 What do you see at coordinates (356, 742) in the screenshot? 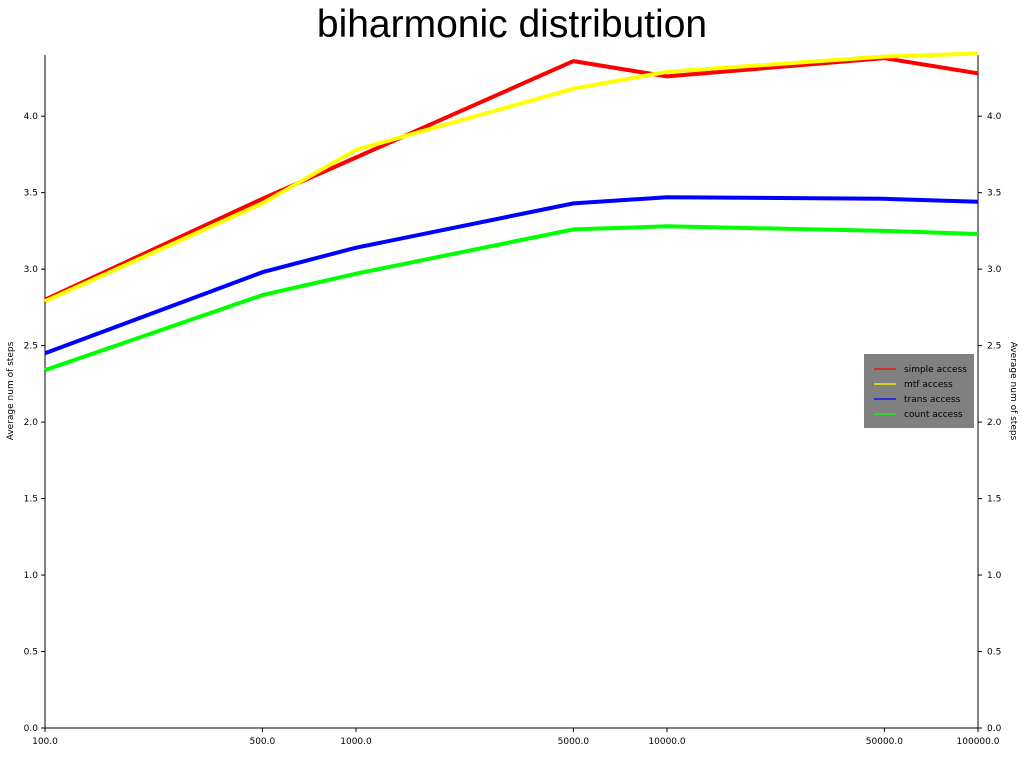
I see `x-tick-label: 1000.0` at bounding box center [356, 742].